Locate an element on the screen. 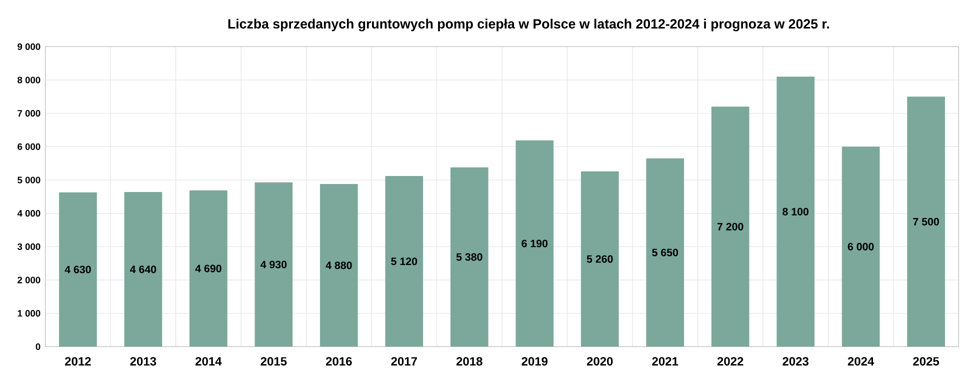 This screenshot has height=387, width=970. x-tick-label: 2019 is located at coordinates (535, 361).